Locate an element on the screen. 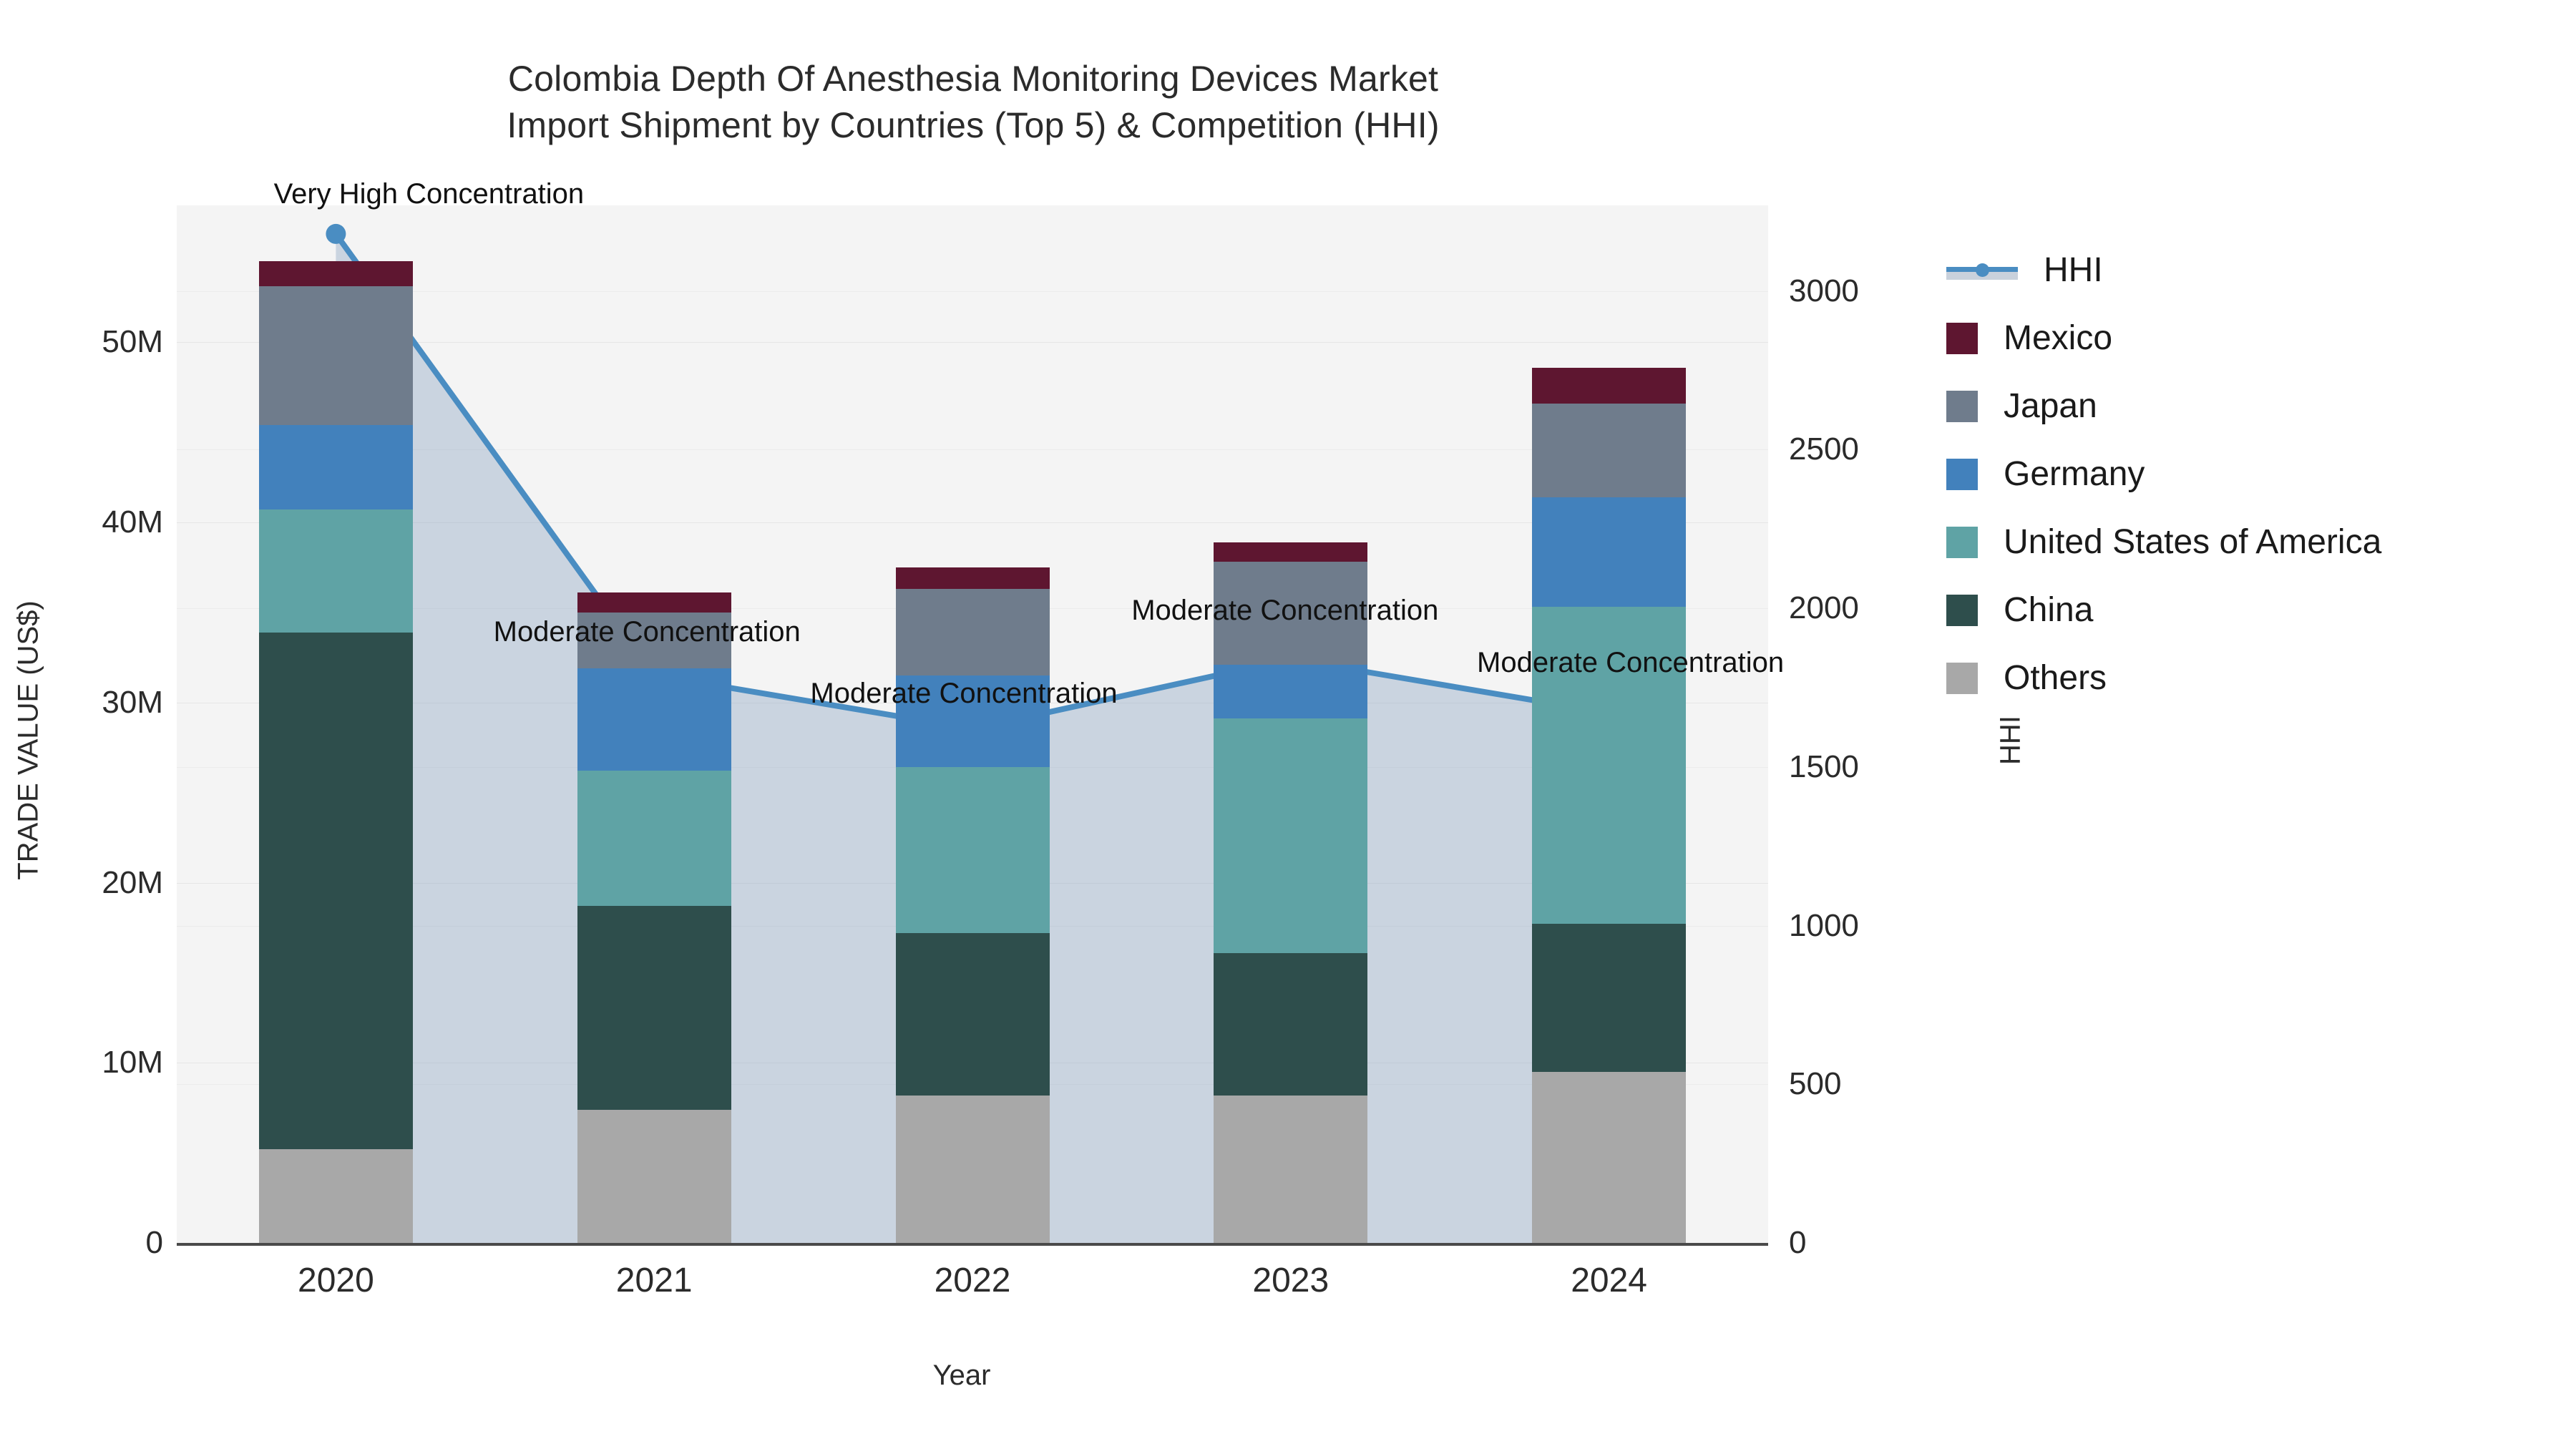 The height and width of the screenshot is (1449, 2576). legend-item-germany: Germany is located at coordinates (2254, 474).